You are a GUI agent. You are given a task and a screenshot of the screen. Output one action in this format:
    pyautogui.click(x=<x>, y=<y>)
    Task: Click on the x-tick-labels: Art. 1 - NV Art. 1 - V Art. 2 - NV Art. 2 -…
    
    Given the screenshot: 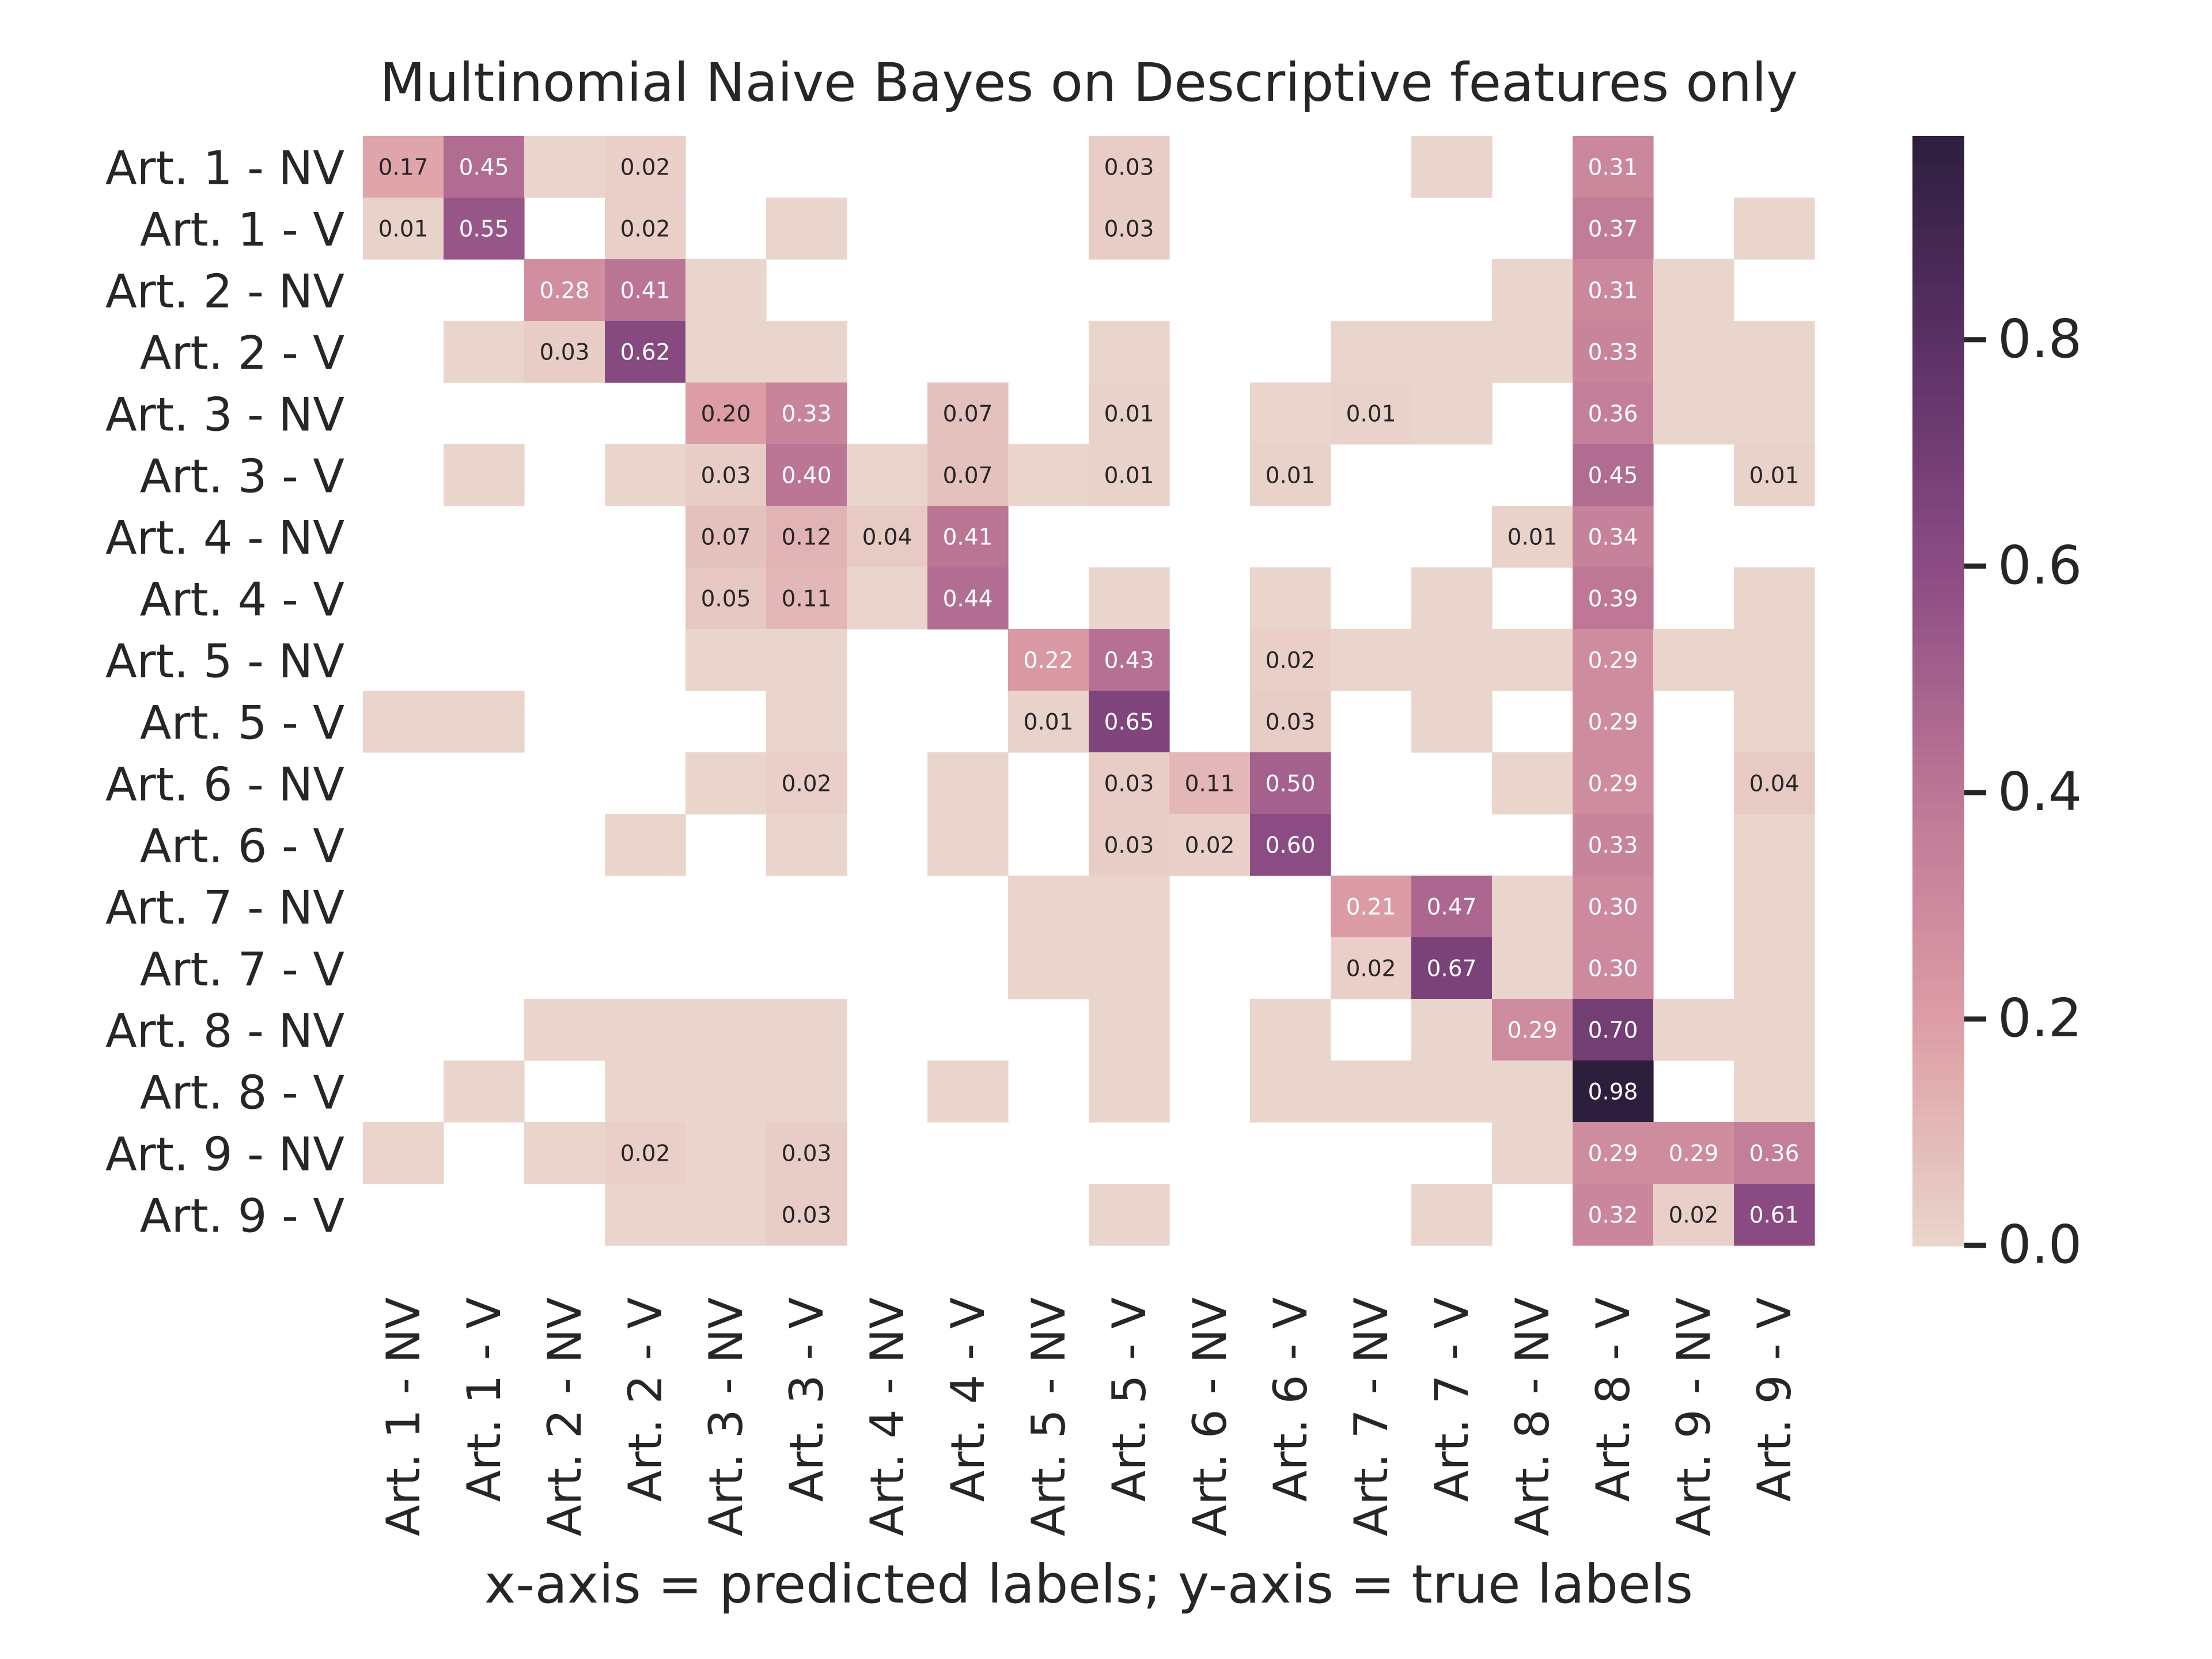 What is the action you would take?
    pyautogui.click(x=1089, y=1416)
    